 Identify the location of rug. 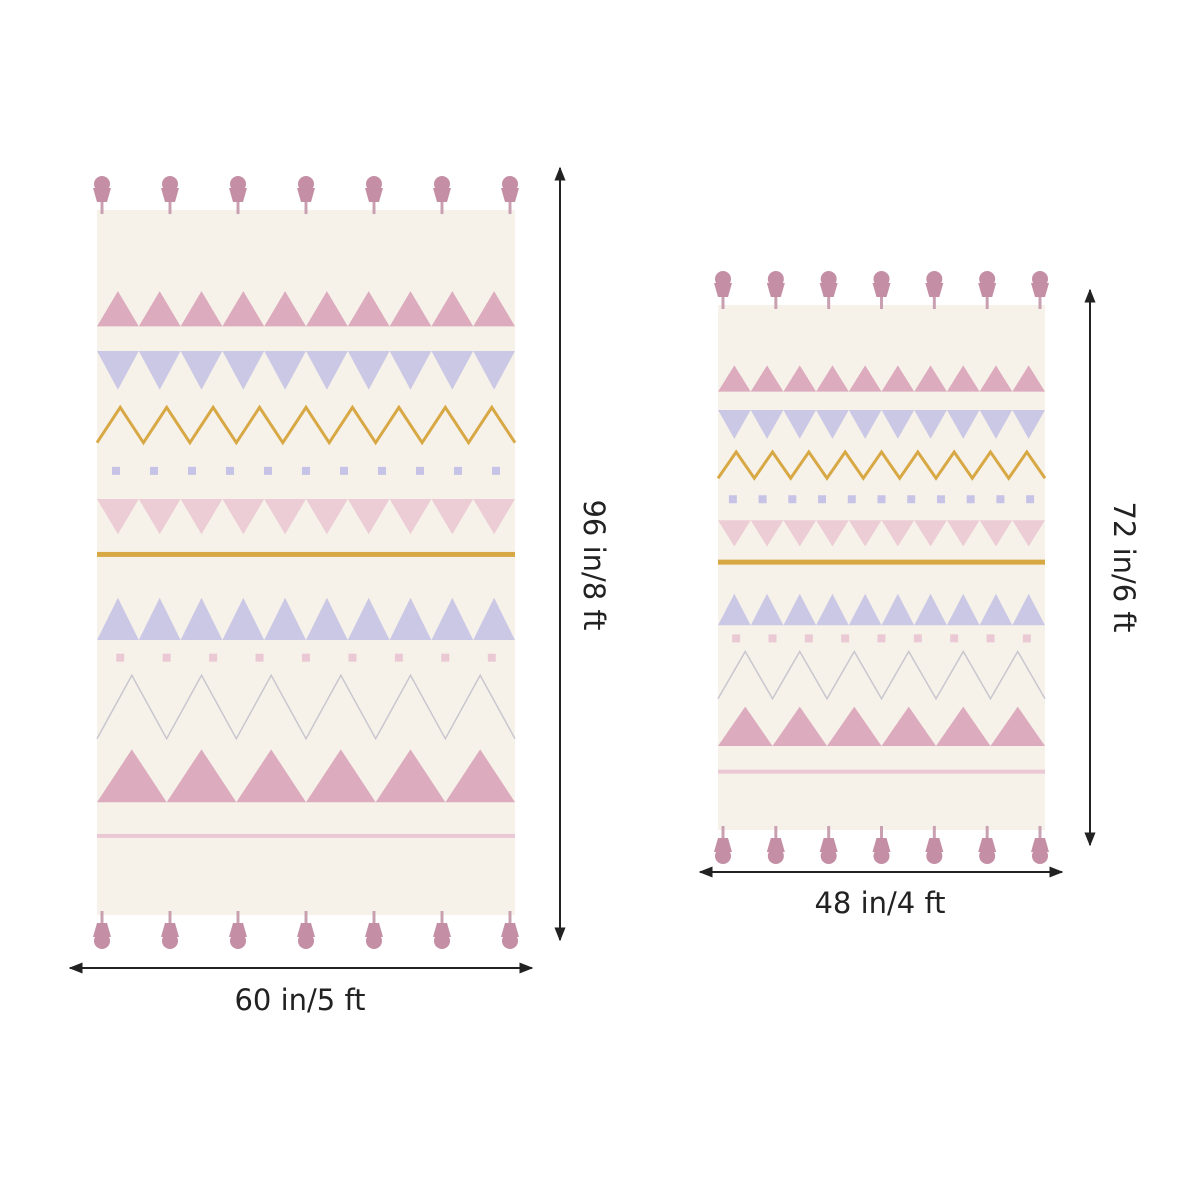
(881, 567).